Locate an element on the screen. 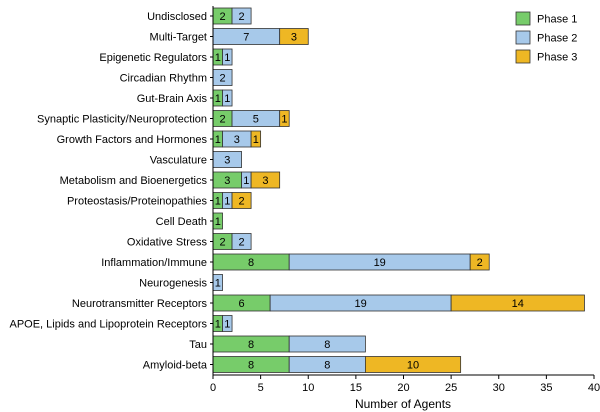 The image size is (600, 412). legend-label-phase-1: Phase 1 is located at coordinates (557, 20).